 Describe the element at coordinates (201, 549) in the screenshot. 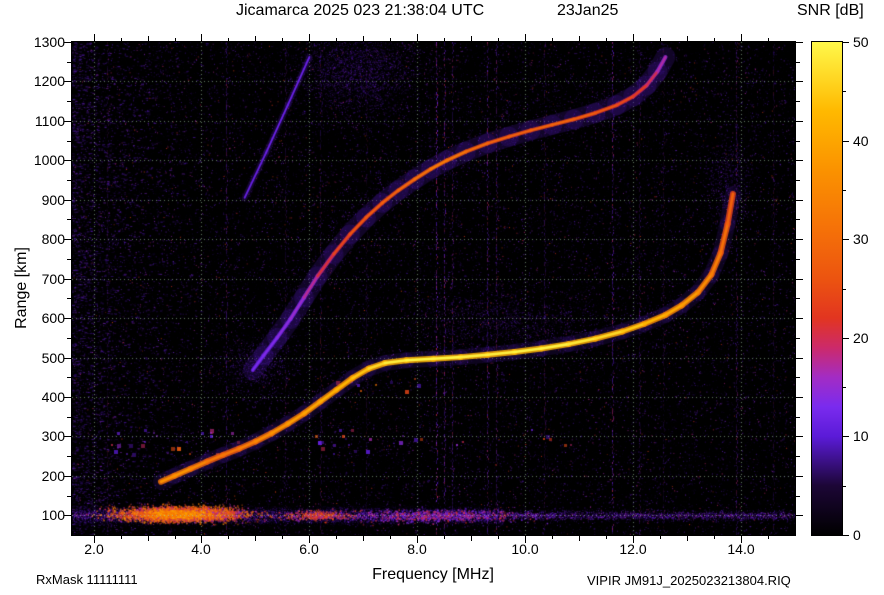

I see `x-tick-label: 4.0` at that location.